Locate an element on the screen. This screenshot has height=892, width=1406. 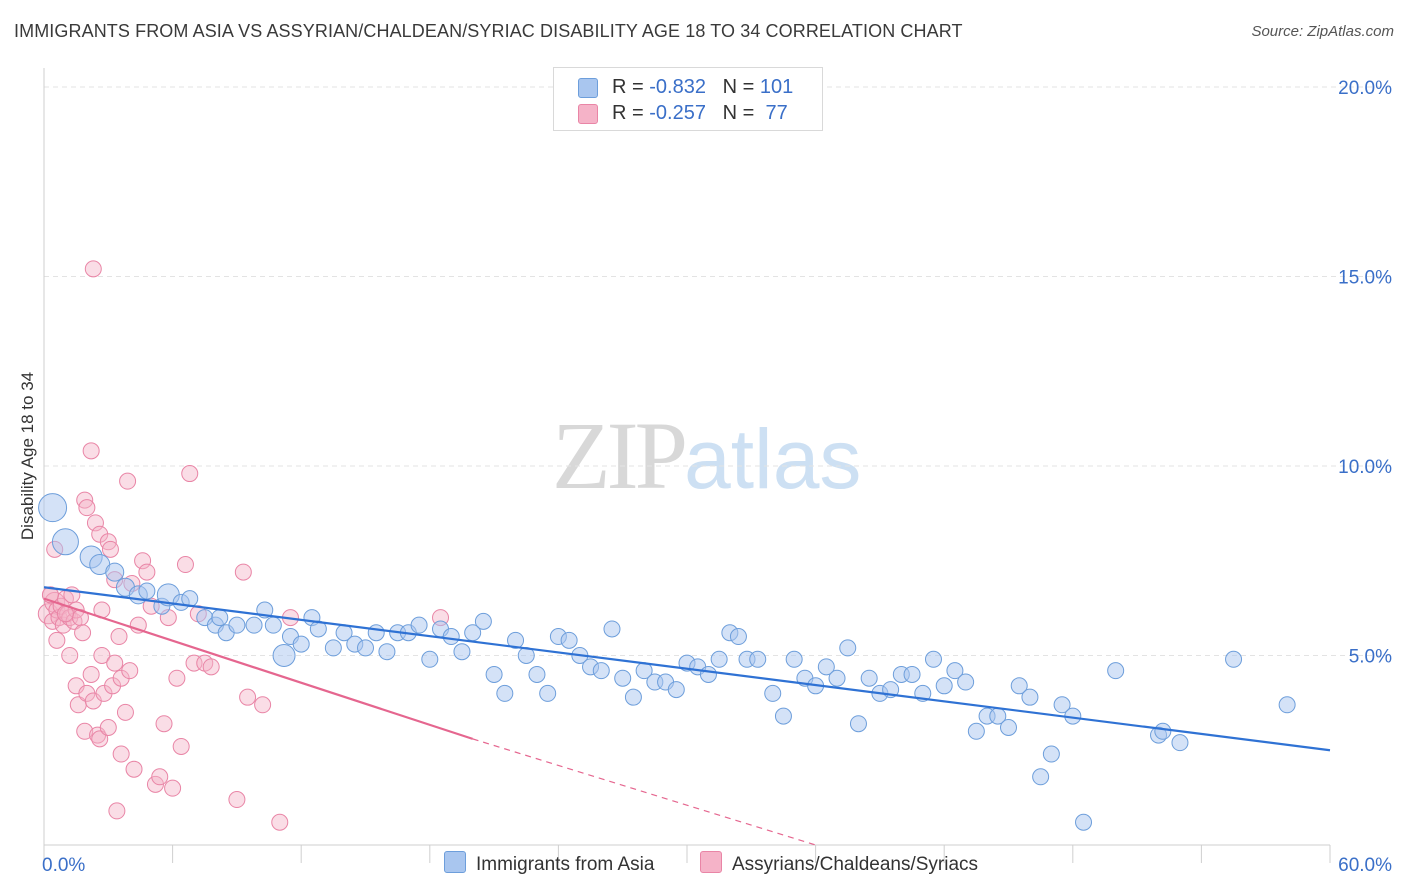
legend-stats-asia: R = -0.832 N = 101 is located at coordinates (702, 87).